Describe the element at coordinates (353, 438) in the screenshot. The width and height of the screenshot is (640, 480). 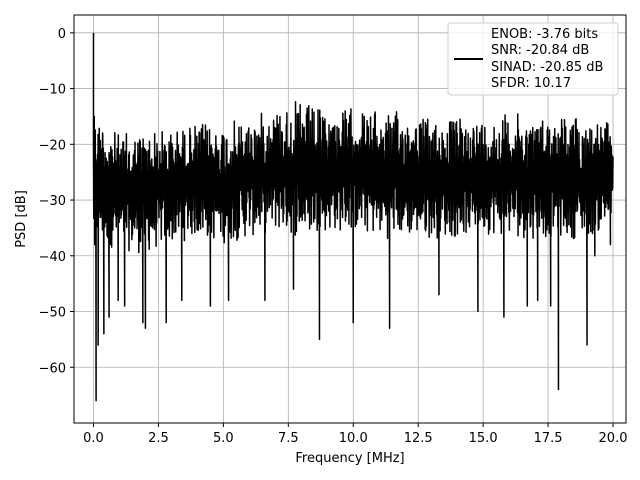
I see `x-tick-label: 10.0` at that location.